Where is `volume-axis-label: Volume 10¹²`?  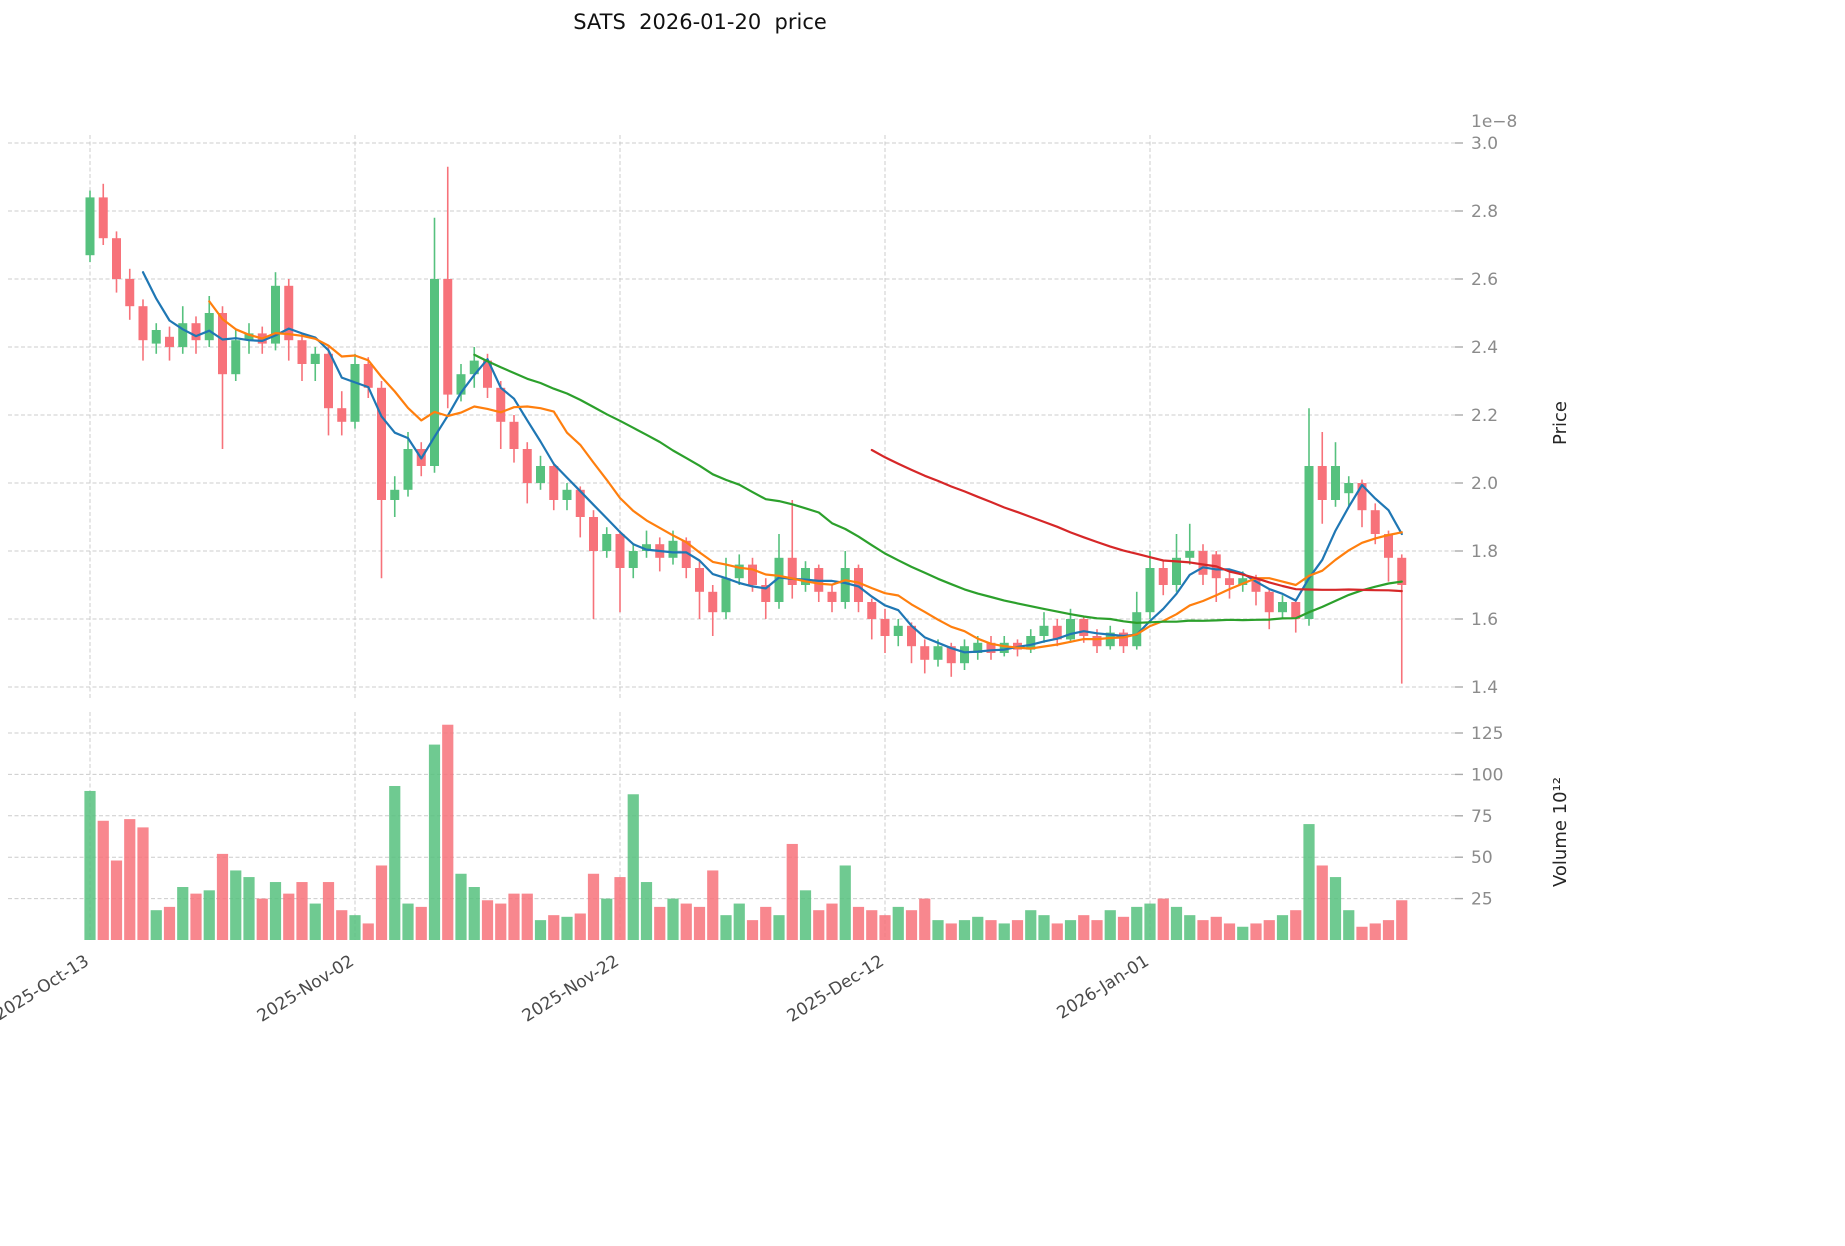 volume-axis-label: Volume 10¹² is located at coordinates (1560, 832).